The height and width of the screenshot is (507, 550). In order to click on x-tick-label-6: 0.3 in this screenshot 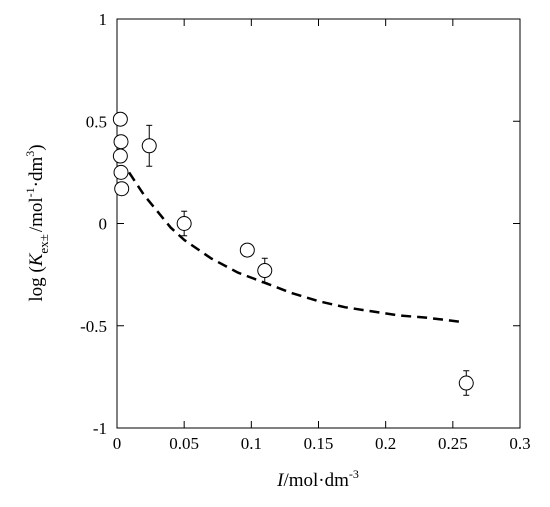, I will do `click(519, 443)`.